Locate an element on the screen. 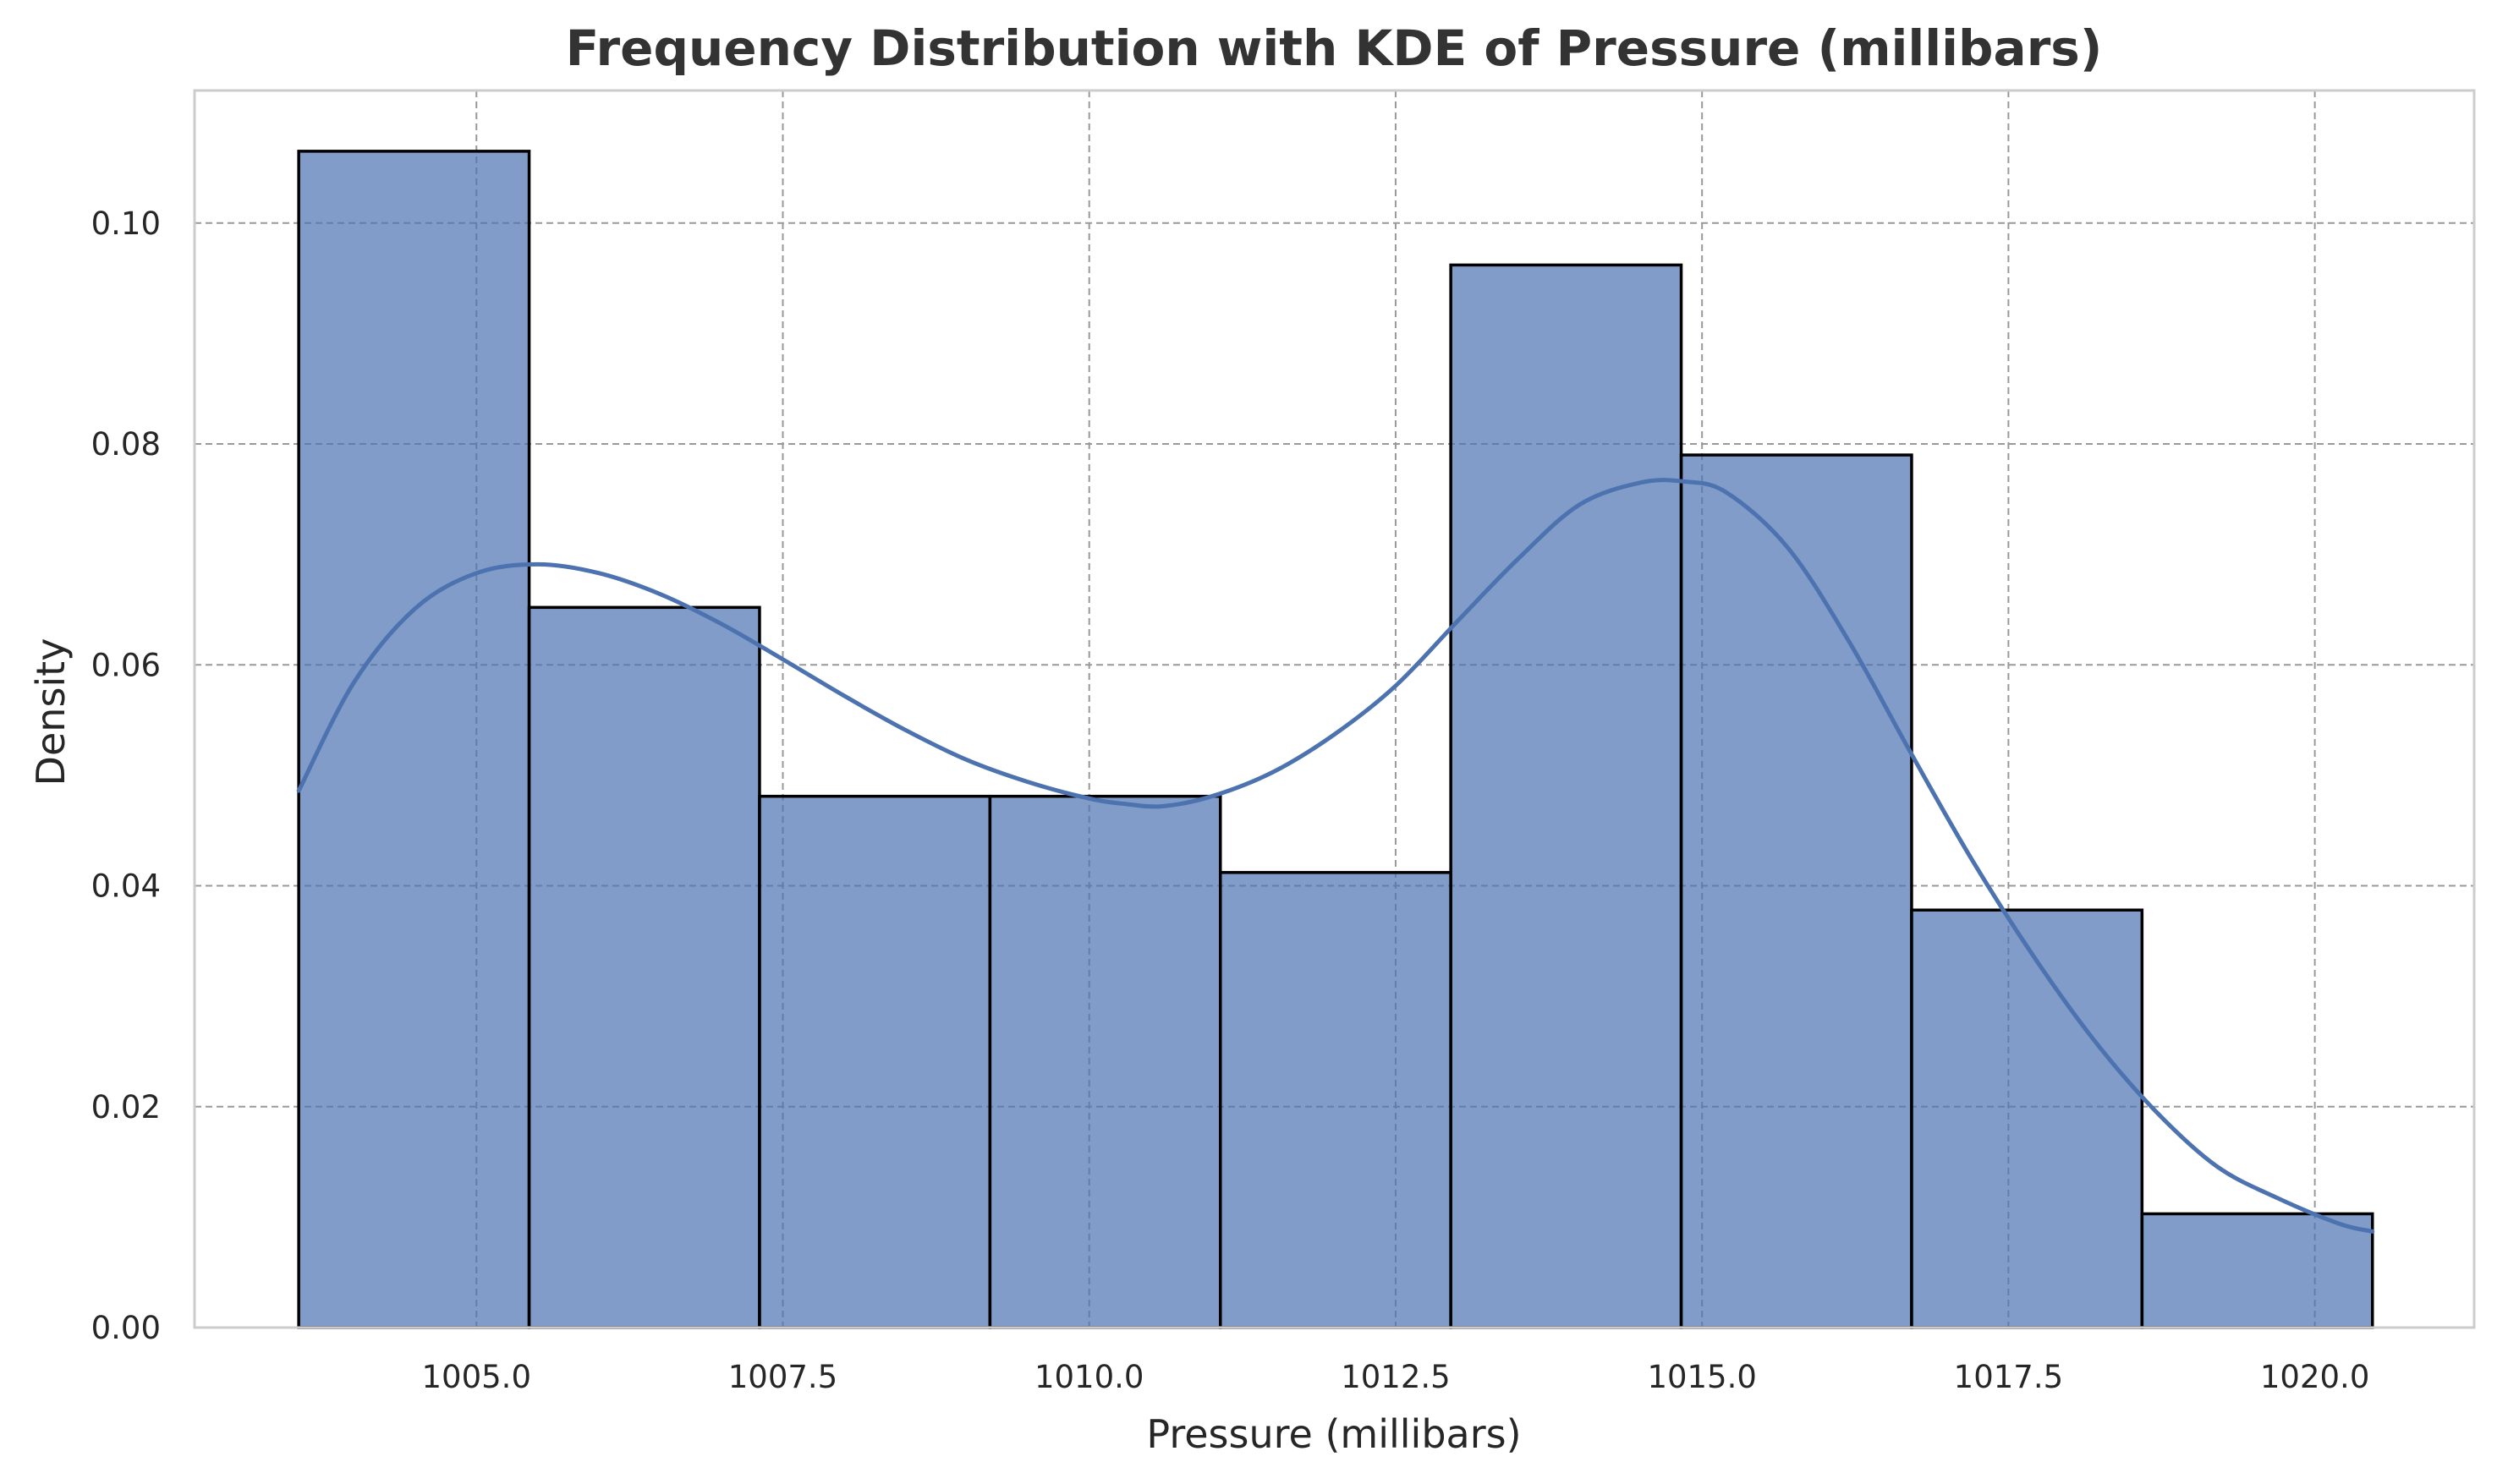  y-tick-label: 0.06 is located at coordinates (126, 665).